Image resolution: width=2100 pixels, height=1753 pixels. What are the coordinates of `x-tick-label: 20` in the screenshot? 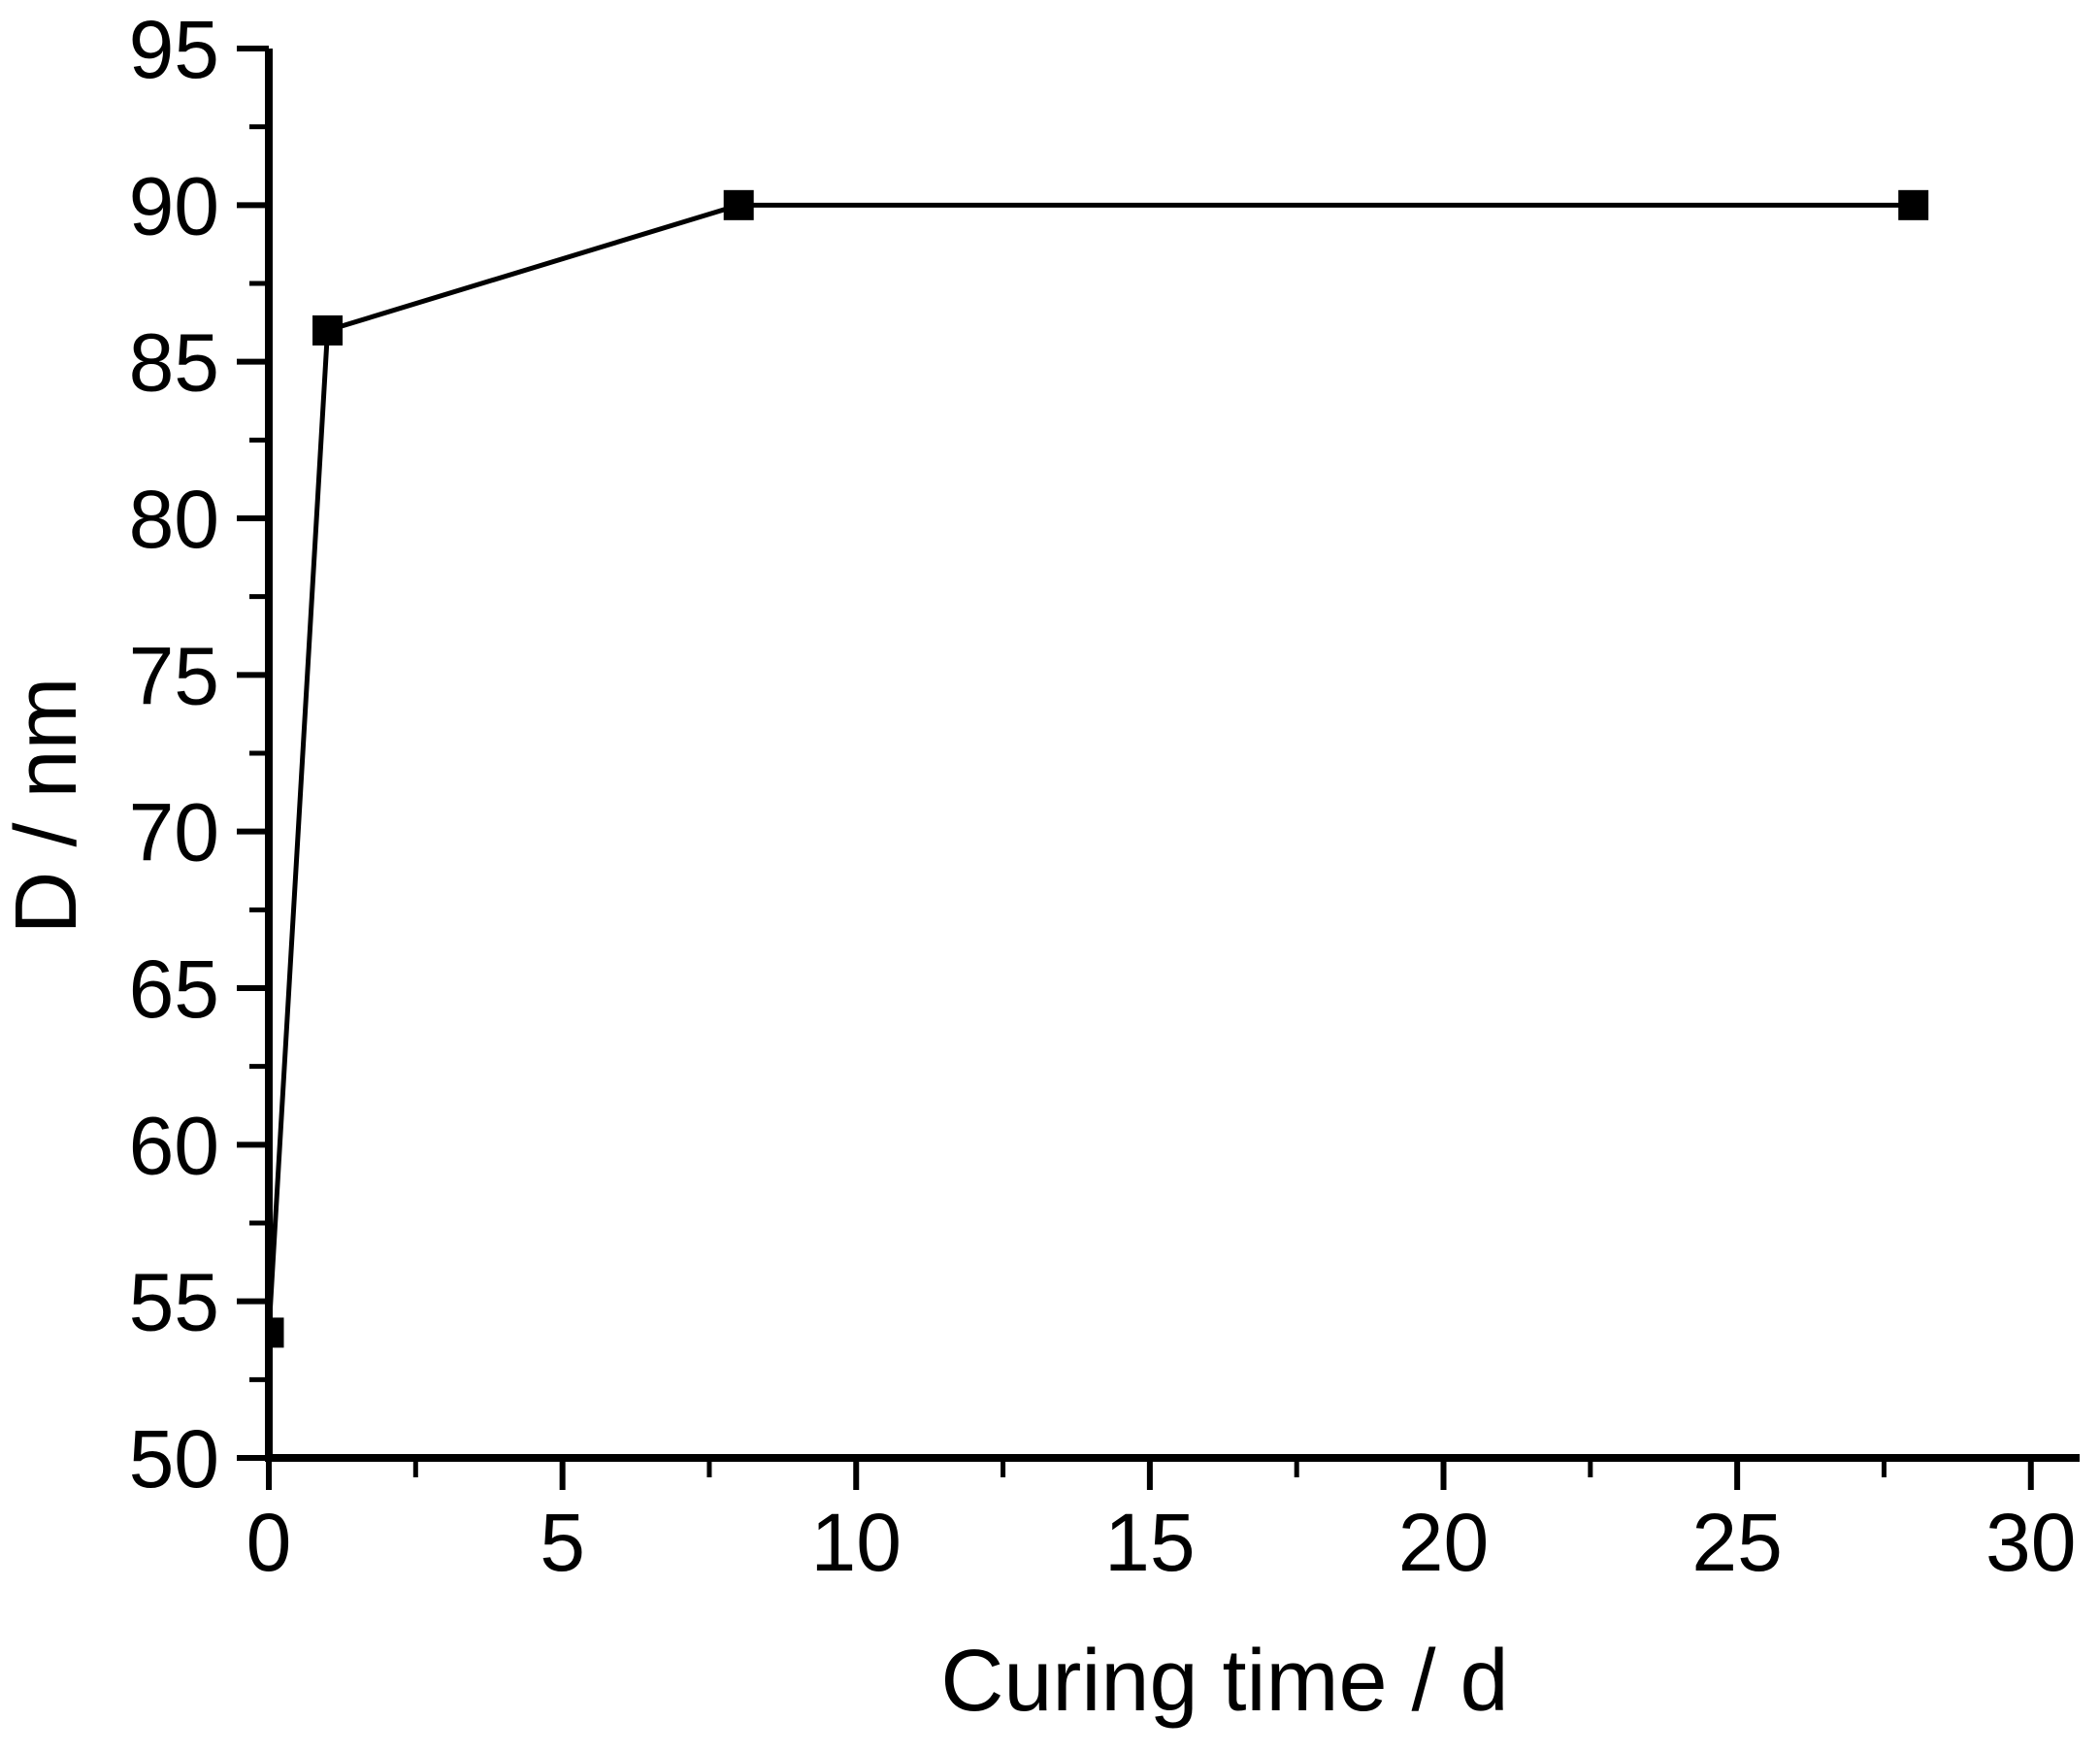 It's located at (1444, 1542).